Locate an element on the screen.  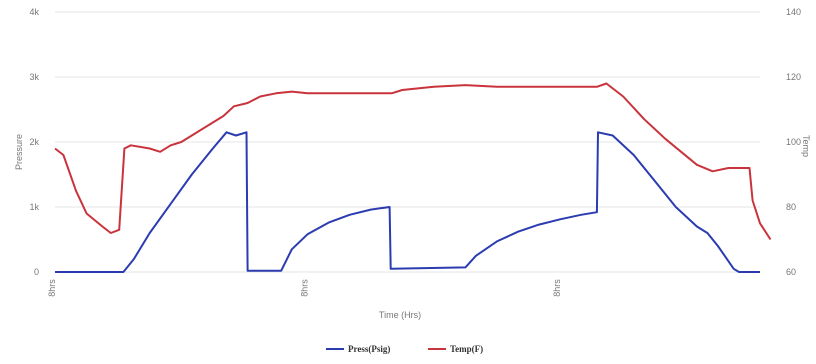
right-tick-label: 120 is located at coordinates (793, 77).